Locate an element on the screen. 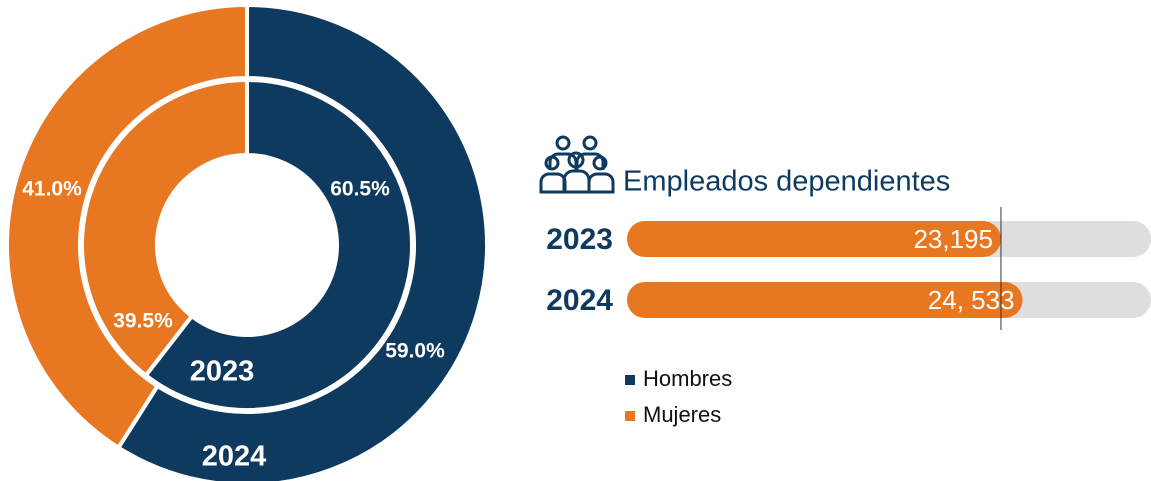  donut-segment is located at coordinates (164, 228).